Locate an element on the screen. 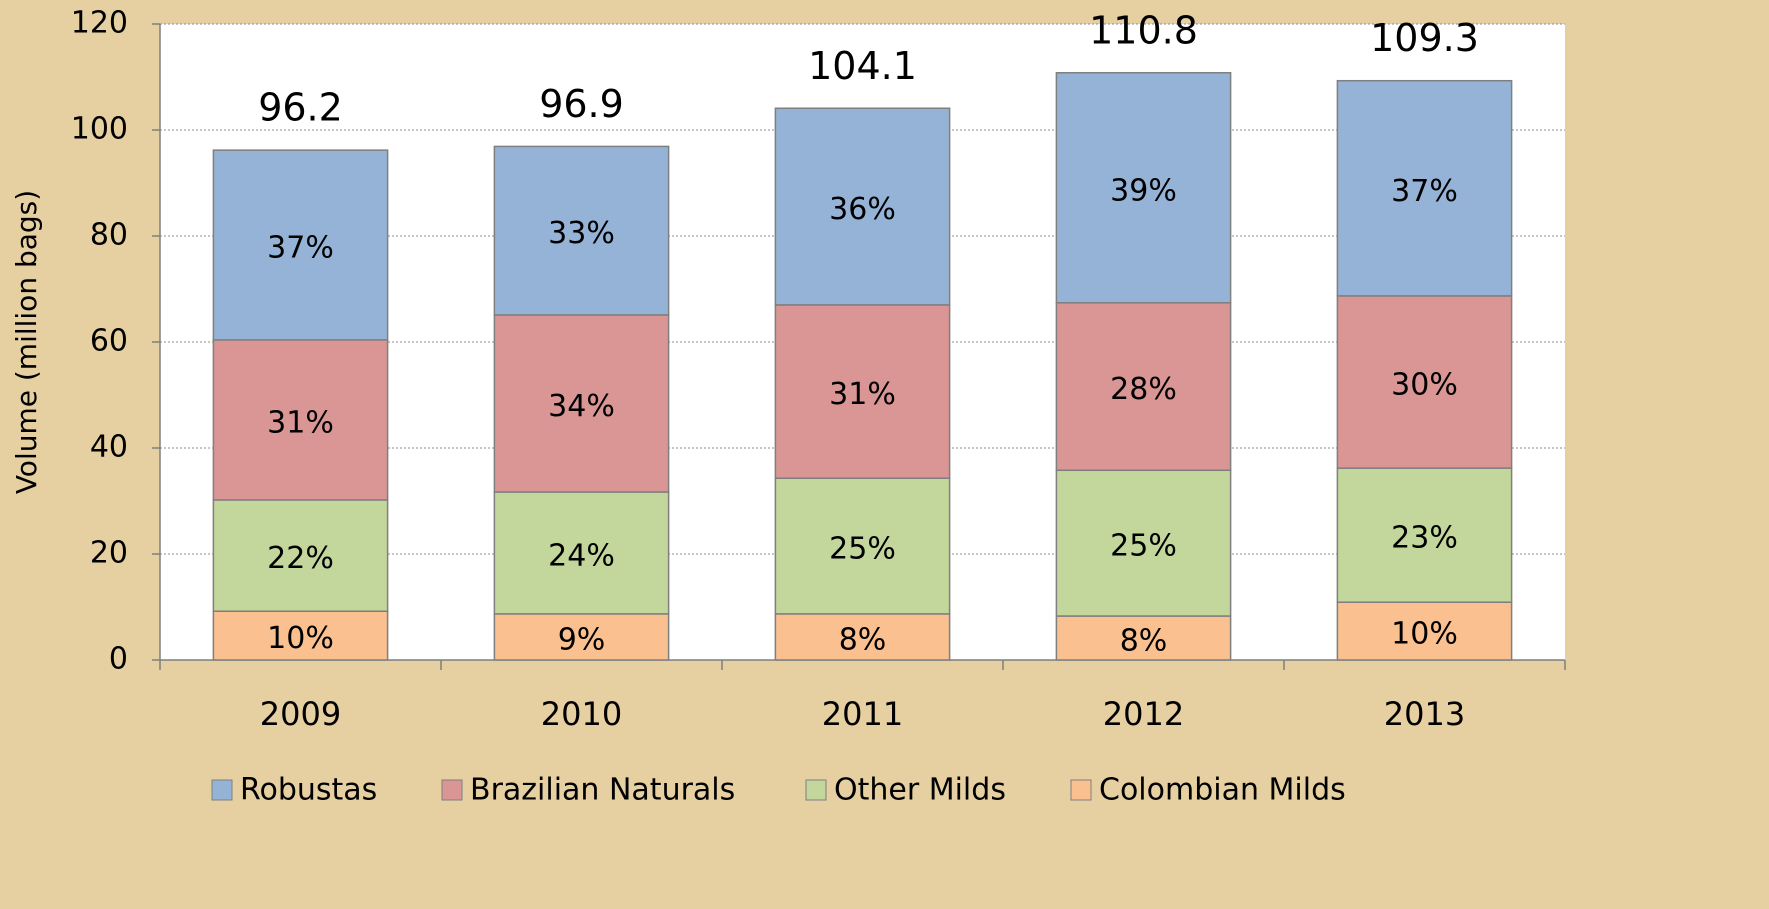 The height and width of the screenshot is (909, 1769). share-label: 30% is located at coordinates (1424, 385).